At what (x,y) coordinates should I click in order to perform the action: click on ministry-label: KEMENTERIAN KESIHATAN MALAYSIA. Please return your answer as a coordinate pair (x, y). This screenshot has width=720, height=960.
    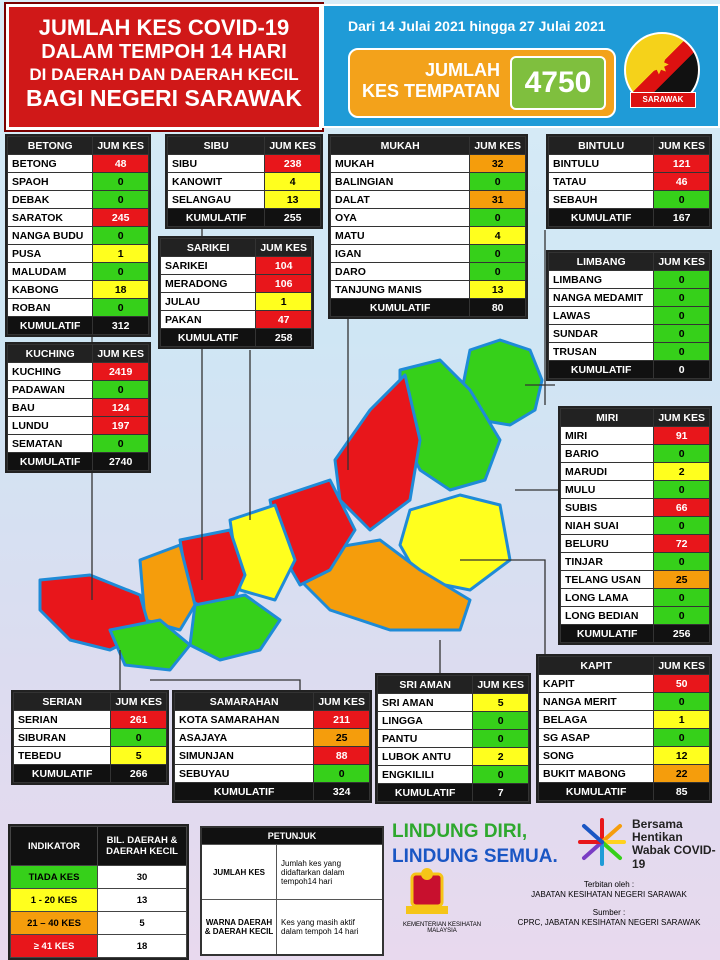
    Looking at the image, I should click on (442, 928).